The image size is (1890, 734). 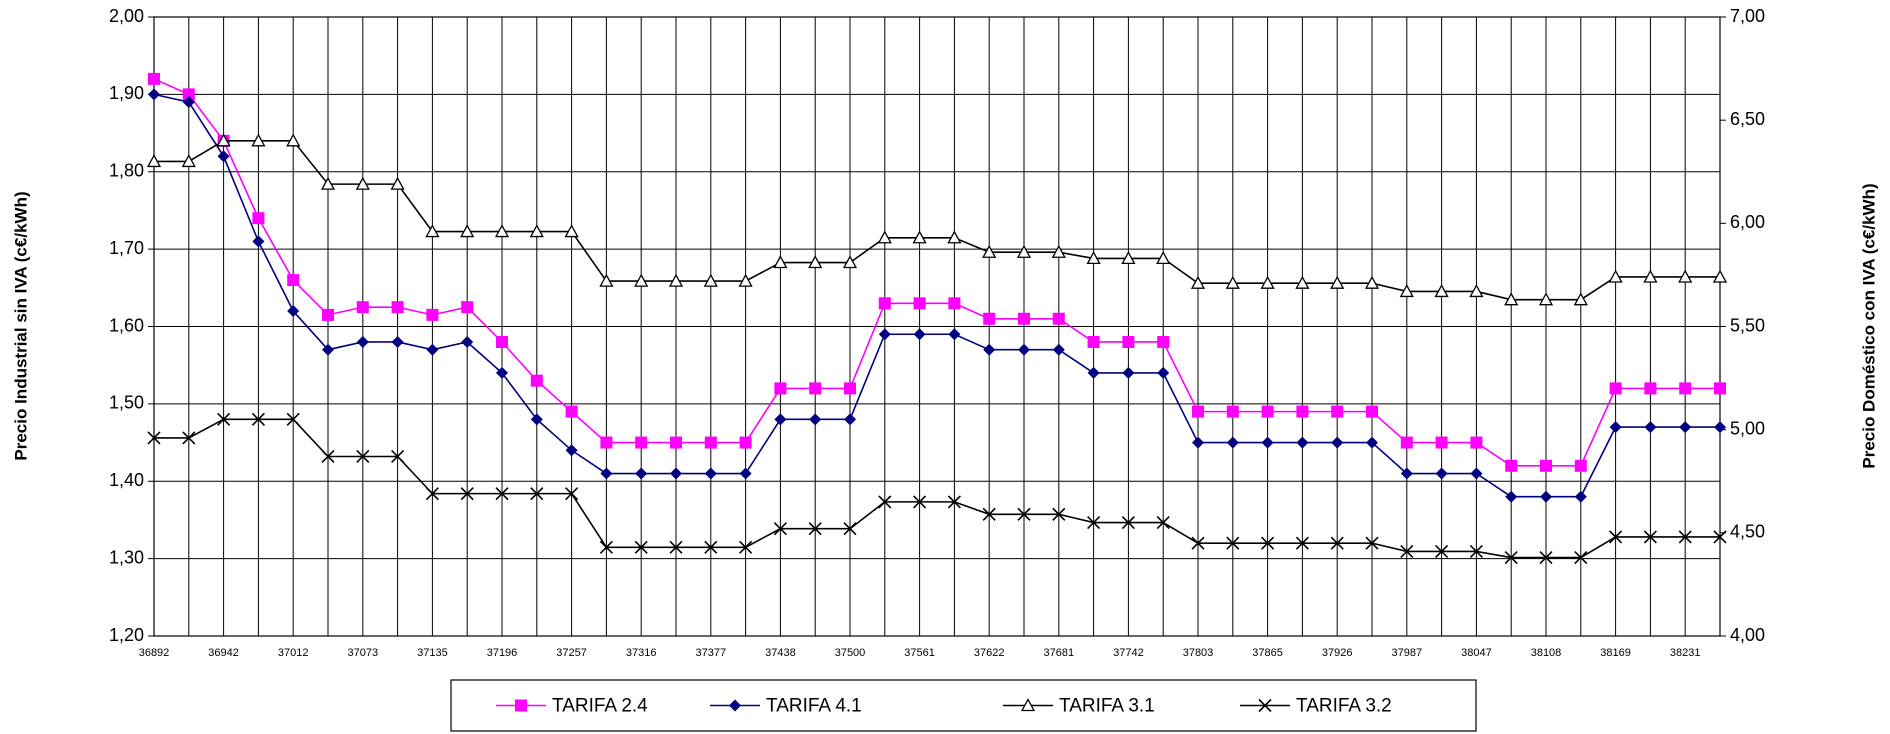 I want to click on y2-axis-title: Precio Doméstico con IVA (c€/kWh), so click(x=1868, y=325).